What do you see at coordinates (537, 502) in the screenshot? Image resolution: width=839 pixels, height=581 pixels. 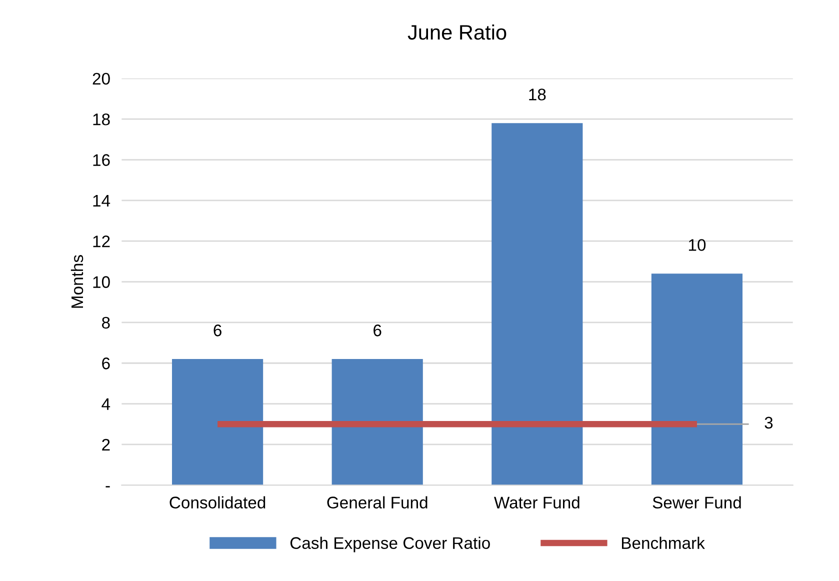 I see `x-tick-label: Water Fund` at bounding box center [537, 502].